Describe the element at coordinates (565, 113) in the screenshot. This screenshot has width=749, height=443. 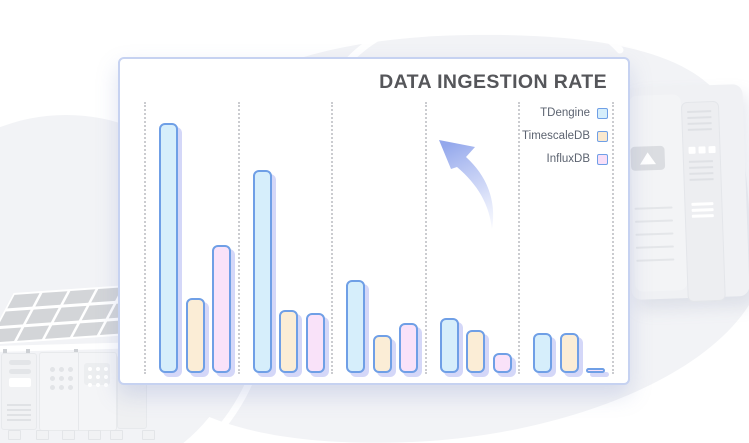
I see `legend-label: TDengine` at that location.